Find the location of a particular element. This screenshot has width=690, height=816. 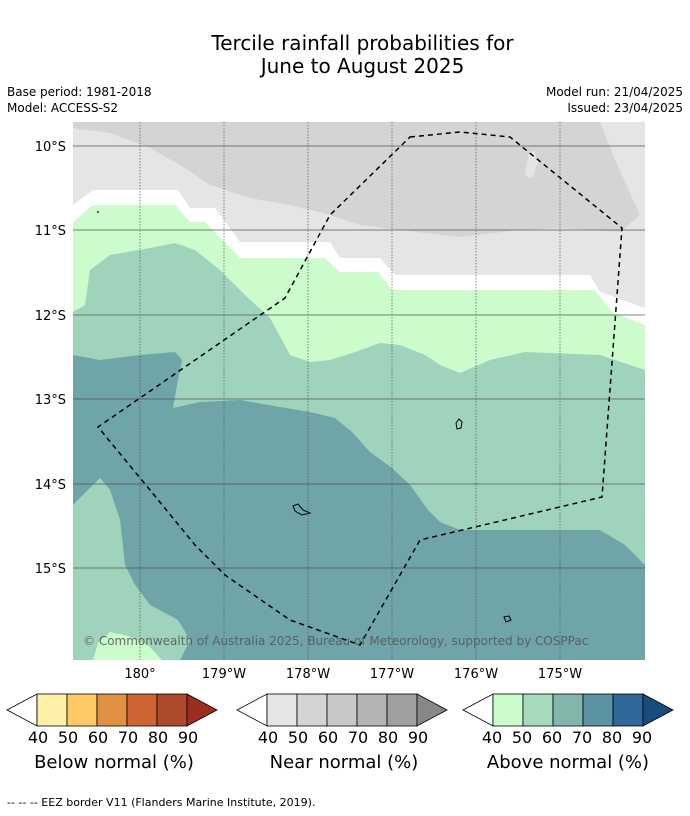

lon-label: 177°W is located at coordinates (392, 674).